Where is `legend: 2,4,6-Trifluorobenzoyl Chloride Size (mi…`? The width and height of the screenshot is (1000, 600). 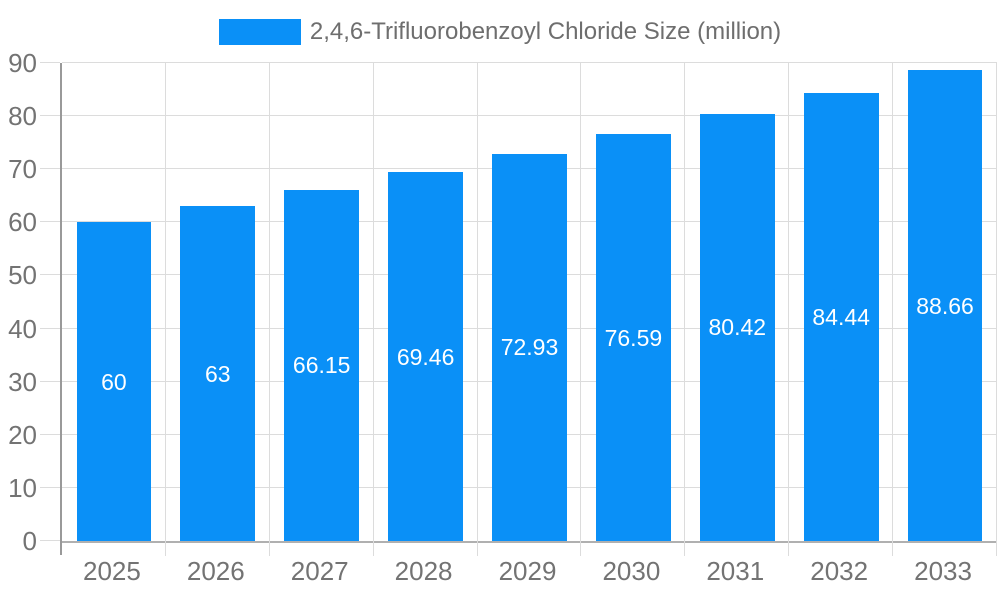 legend: 2,4,6-Trifluorobenzoyl Chloride Size (mi… is located at coordinates (500, 32).